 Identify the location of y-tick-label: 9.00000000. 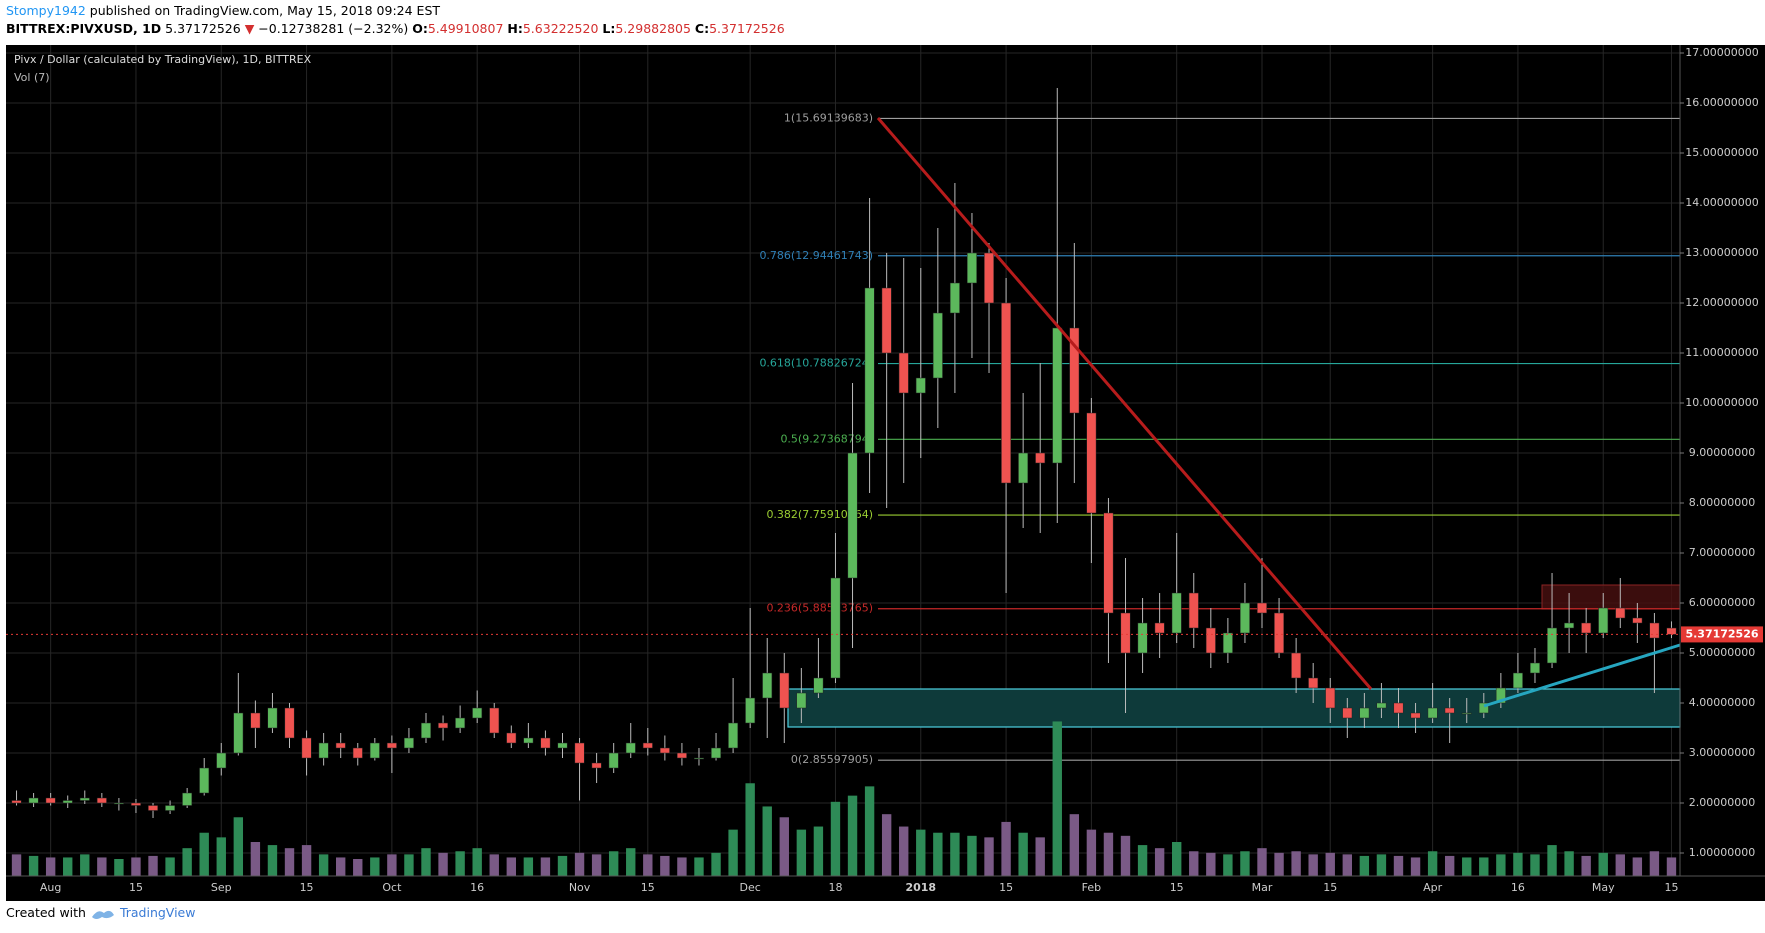
(1722, 452).